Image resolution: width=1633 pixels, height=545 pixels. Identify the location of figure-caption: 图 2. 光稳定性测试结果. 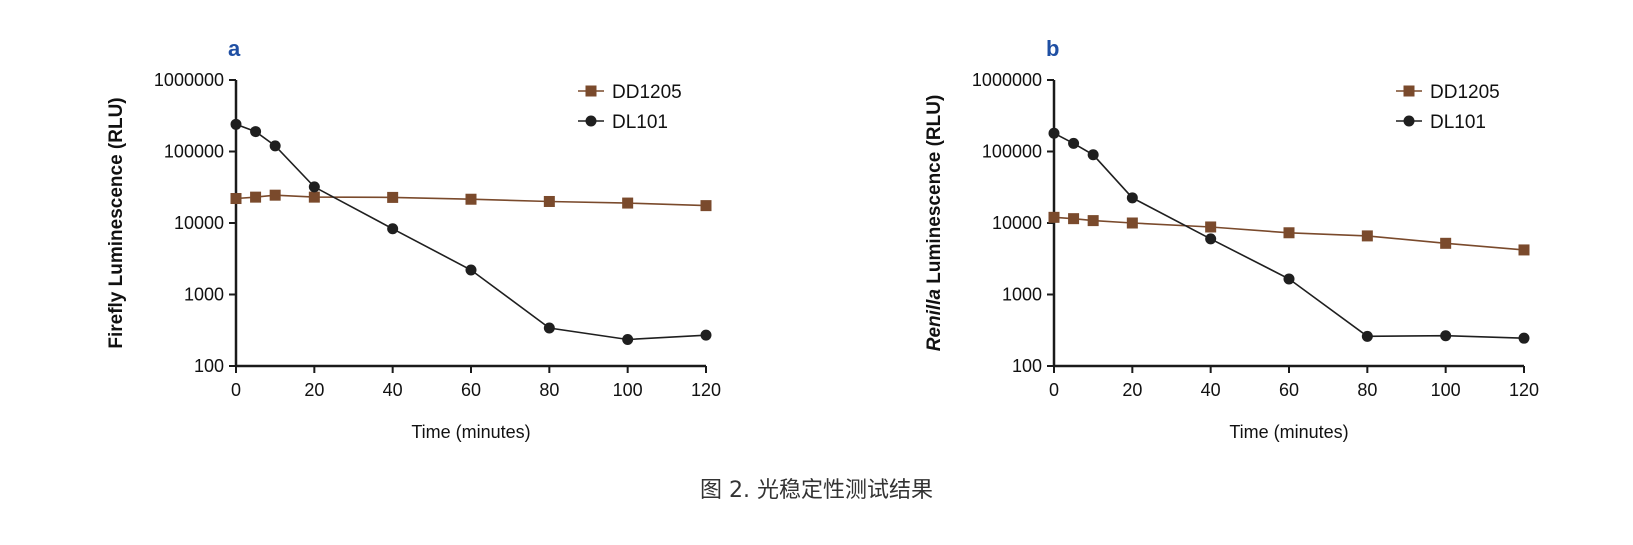
(816, 490).